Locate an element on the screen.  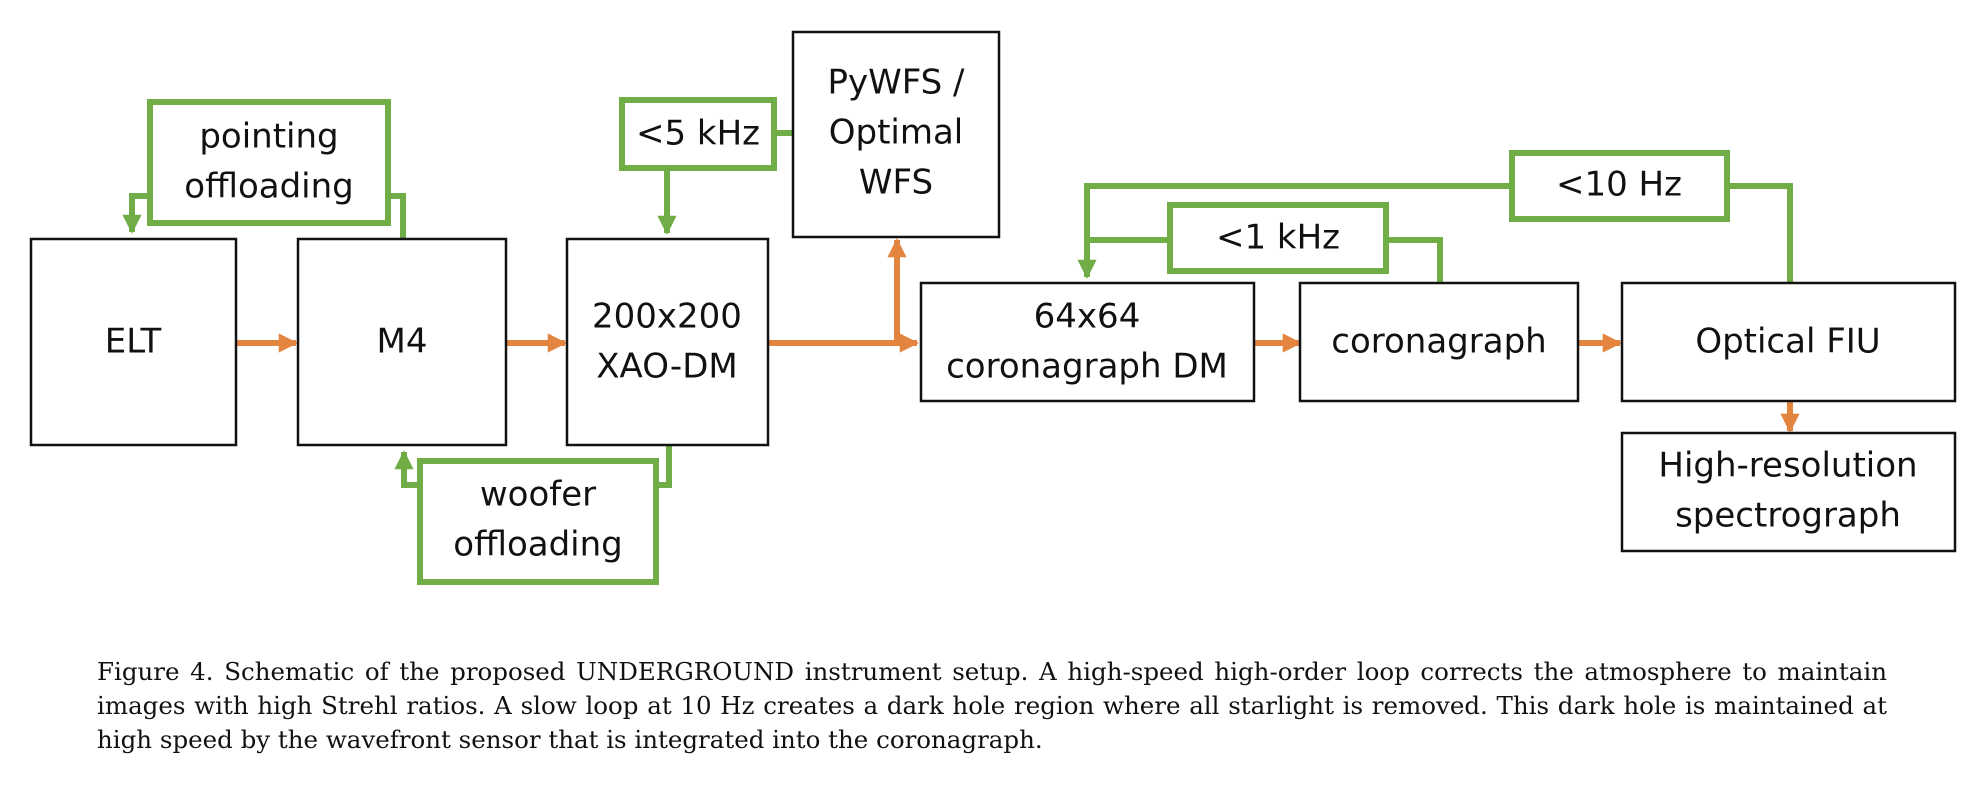
m4-label: M4 is located at coordinates (402, 342).